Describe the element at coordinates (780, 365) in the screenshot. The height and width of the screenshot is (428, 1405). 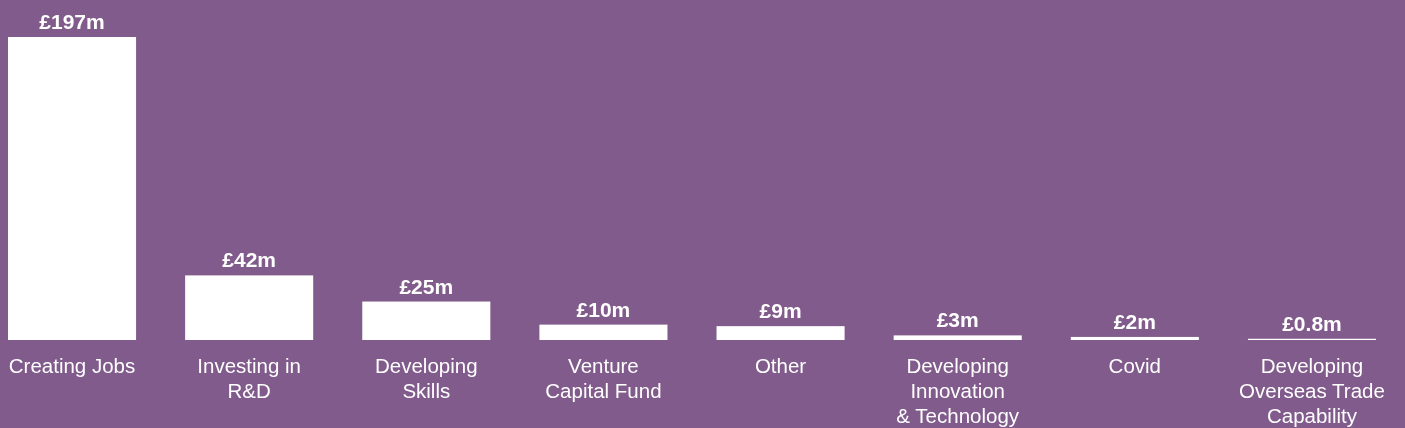
I see `x-tick-label: Other` at that location.